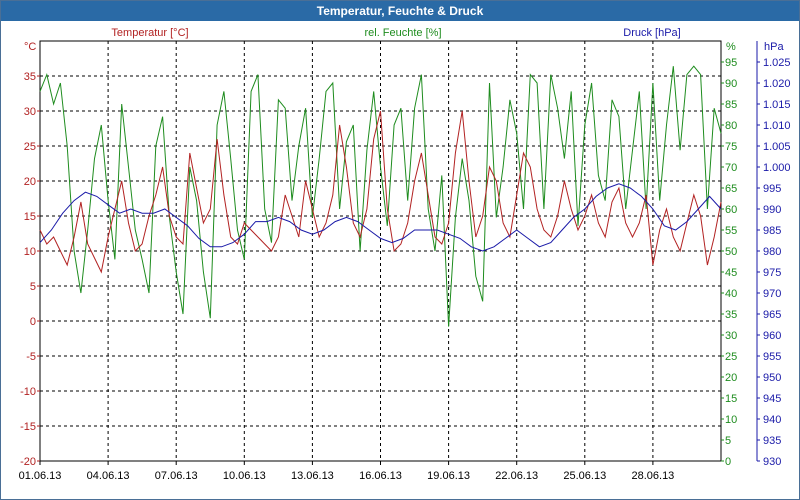  Describe the element at coordinates (772, 315) in the screenshot. I see `press-tick-label: 965` at that location.